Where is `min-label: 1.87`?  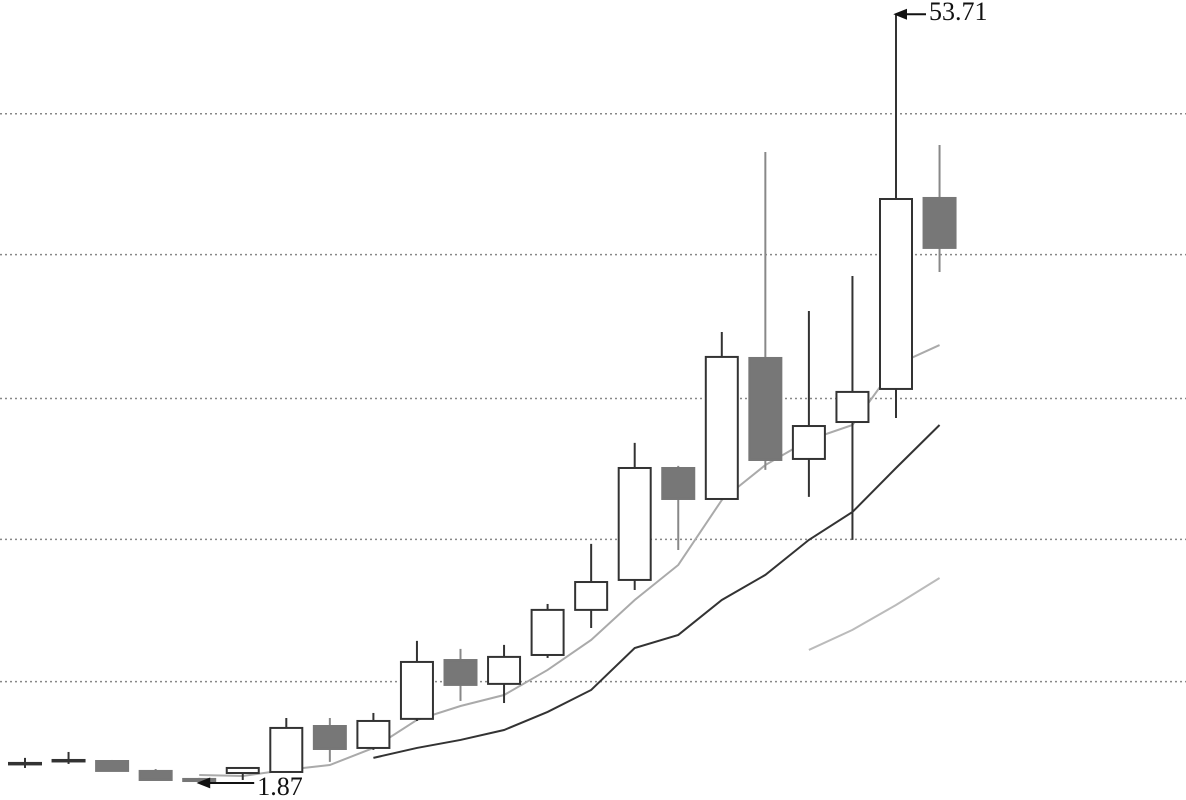 min-label: 1.87 is located at coordinates (280, 786).